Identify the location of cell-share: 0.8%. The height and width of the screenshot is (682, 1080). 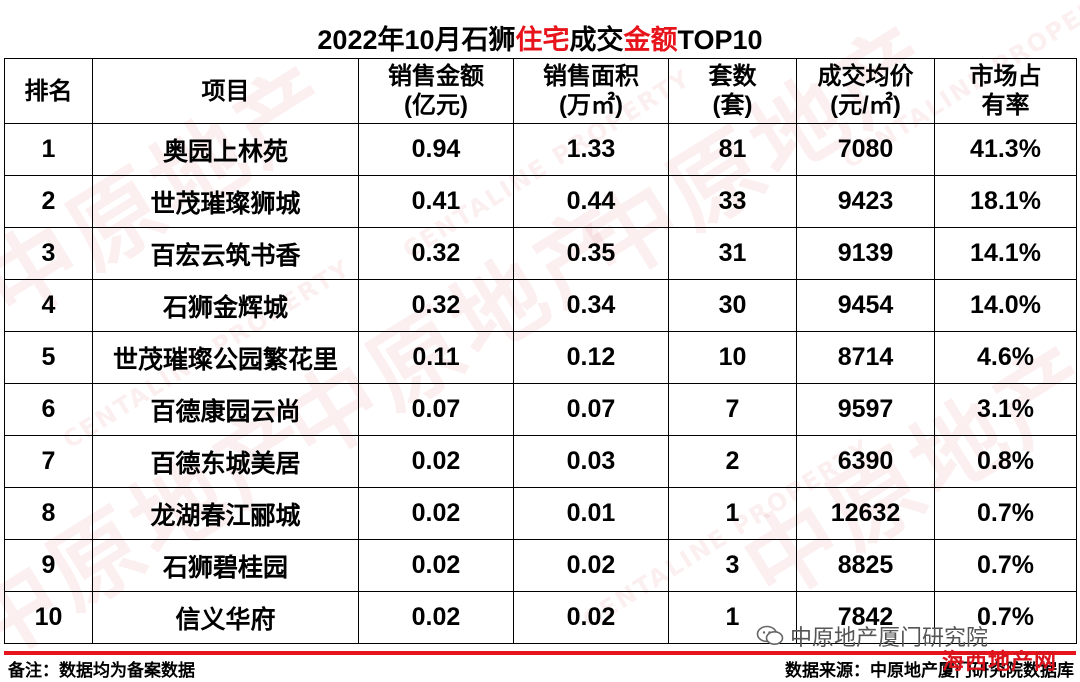
(1005, 461).